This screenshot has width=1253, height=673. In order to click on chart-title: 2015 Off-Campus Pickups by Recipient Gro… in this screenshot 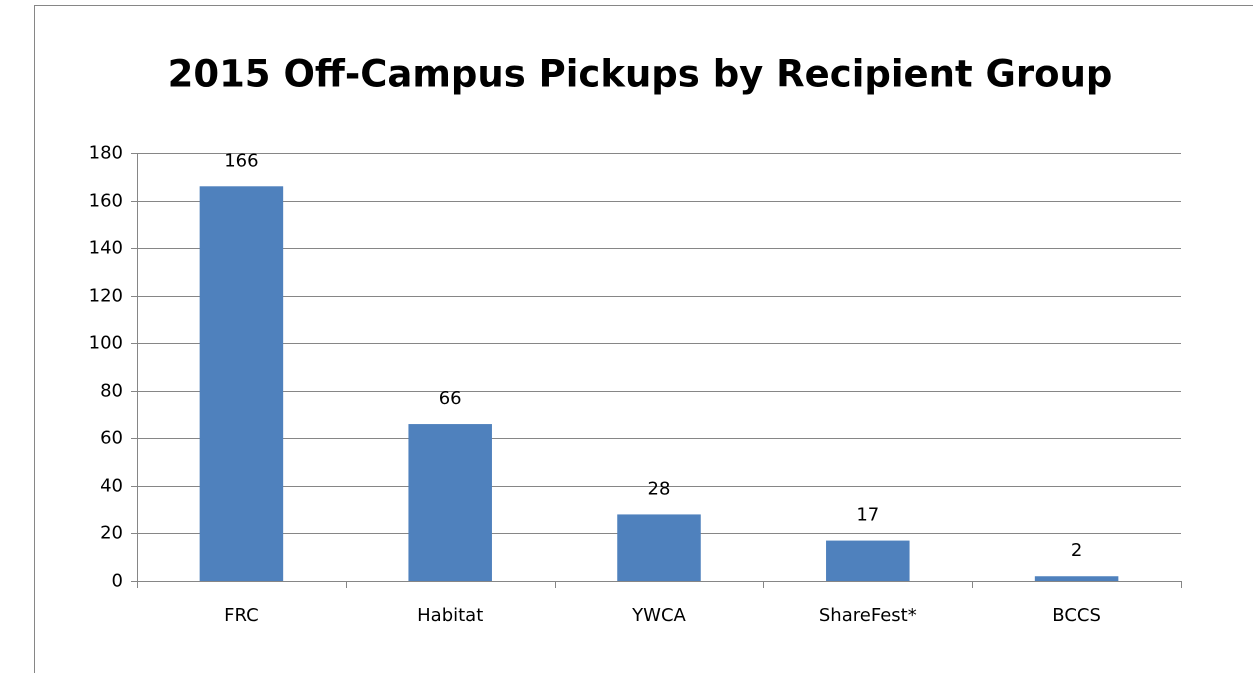, I will do `click(640, 74)`.